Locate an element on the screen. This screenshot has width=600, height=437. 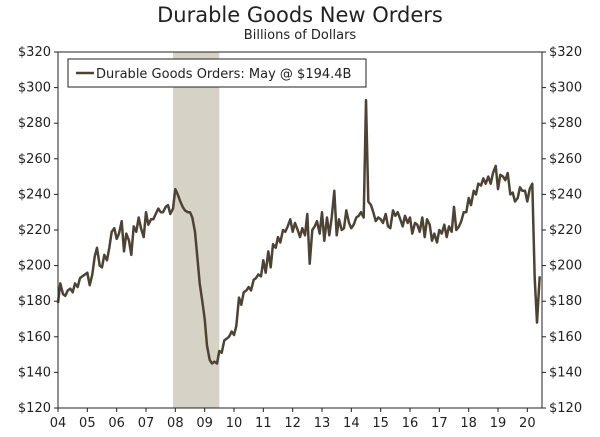
y-tick-right: $180 is located at coordinates (562, 301).